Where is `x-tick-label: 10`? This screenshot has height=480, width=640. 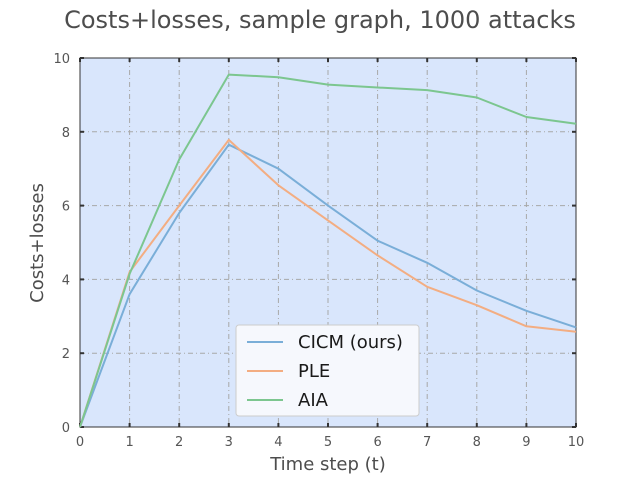 x-tick-label: 10 is located at coordinates (576, 442).